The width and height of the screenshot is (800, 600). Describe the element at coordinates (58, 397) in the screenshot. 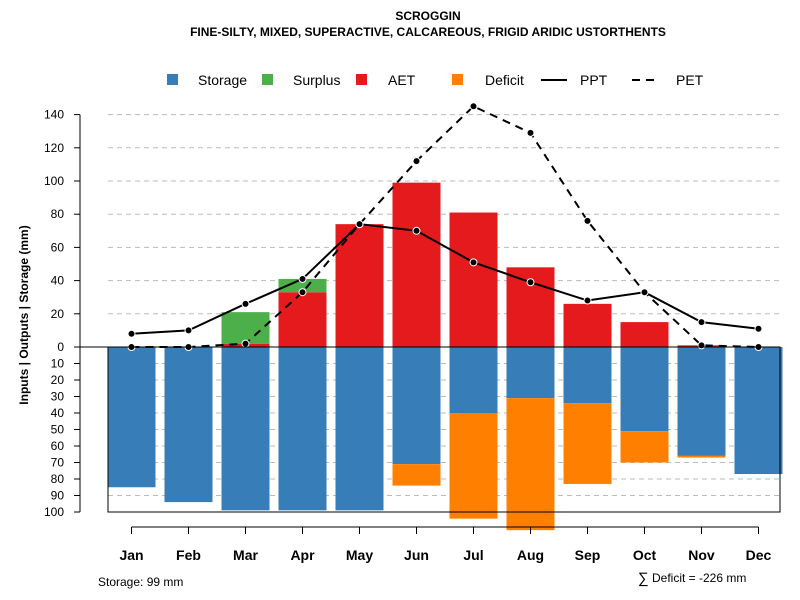

I see `y-tick-label: 30` at that location.